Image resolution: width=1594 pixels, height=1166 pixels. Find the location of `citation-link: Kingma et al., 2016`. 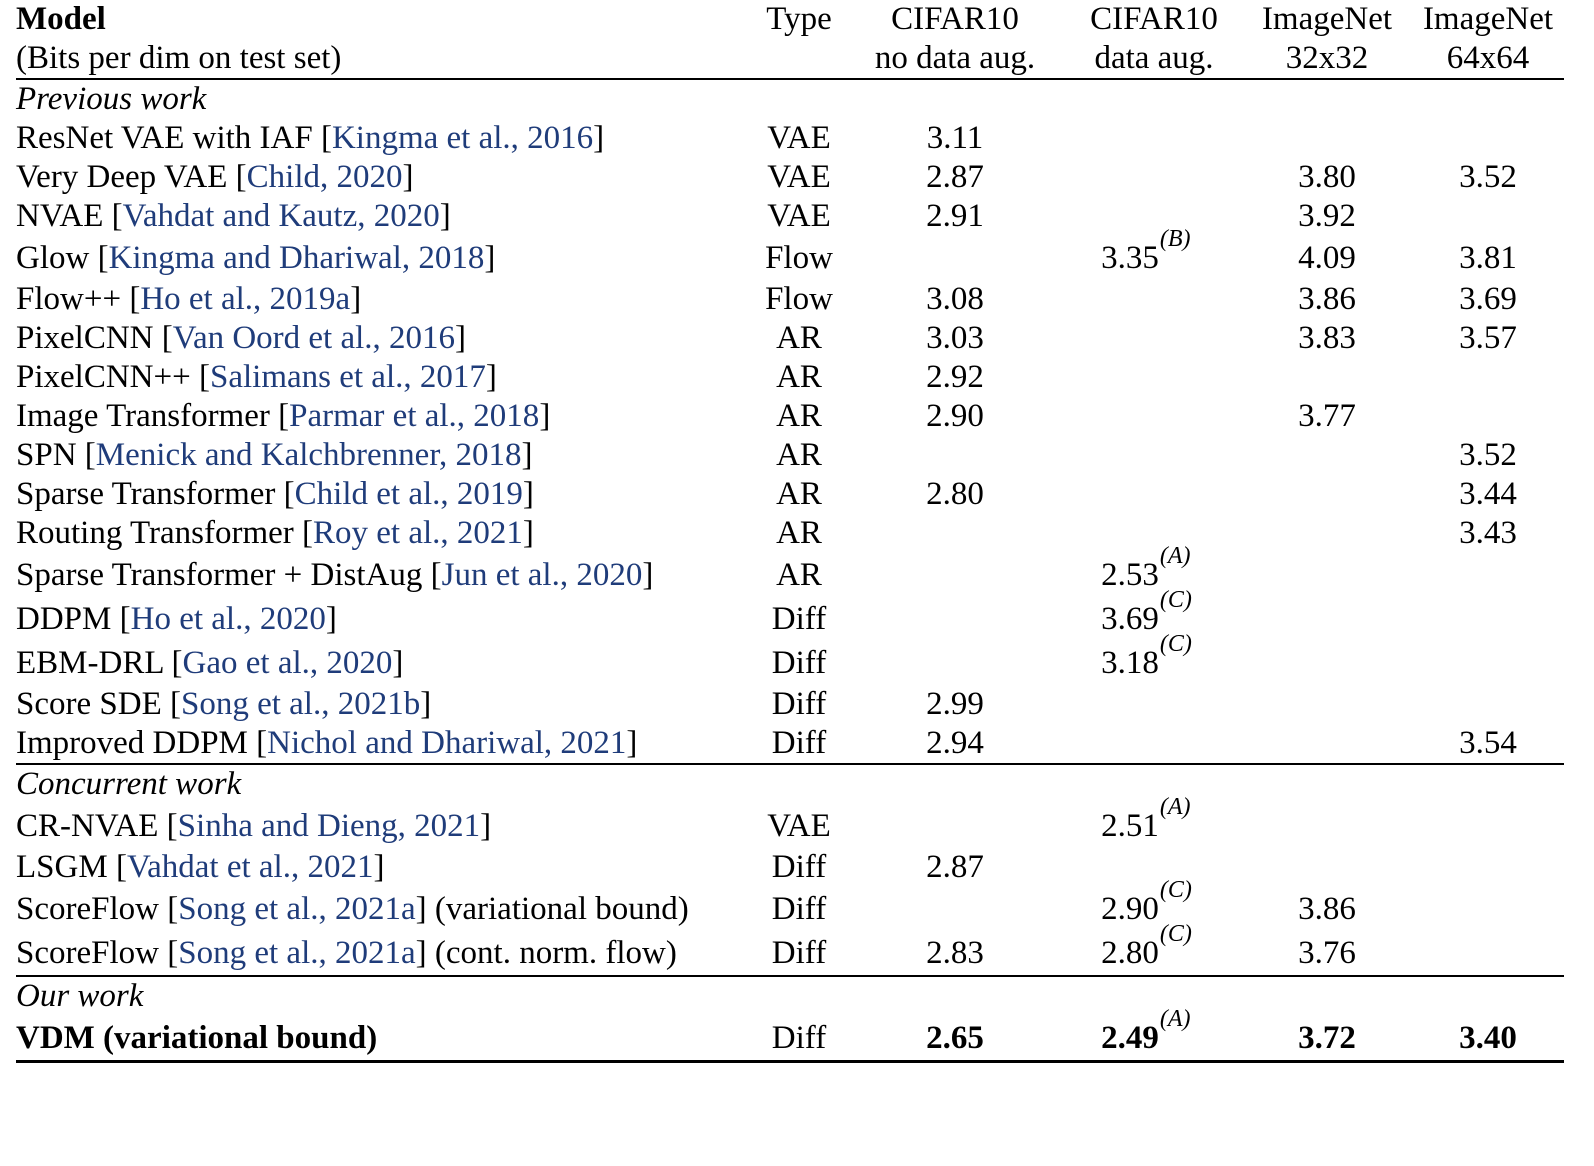

citation-link: Kingma et al., 2016 is located at coordinates (462, 138).